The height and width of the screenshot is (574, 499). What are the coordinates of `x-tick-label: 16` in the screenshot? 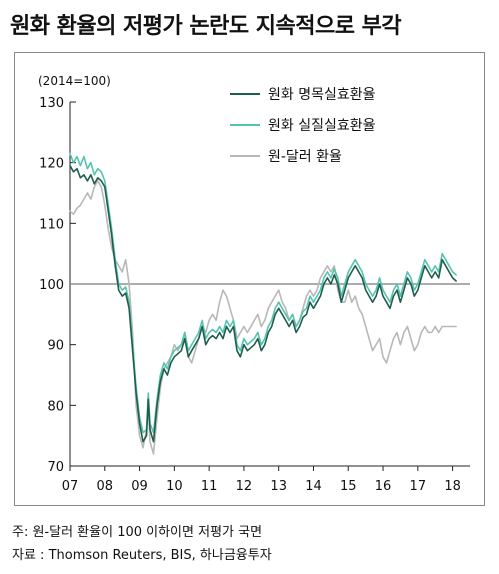 It's located at (383, 486).